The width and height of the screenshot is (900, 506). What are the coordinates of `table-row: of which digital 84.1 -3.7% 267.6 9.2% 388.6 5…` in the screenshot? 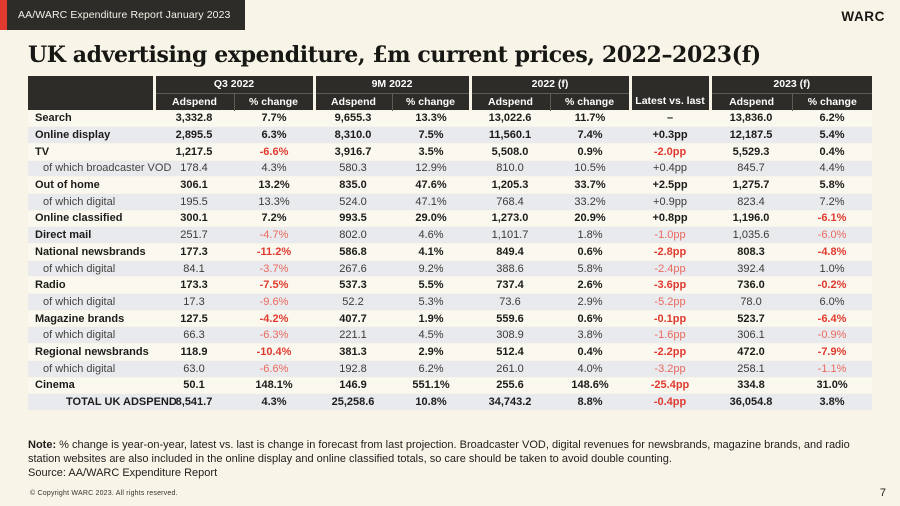 It's located at (450, 268).